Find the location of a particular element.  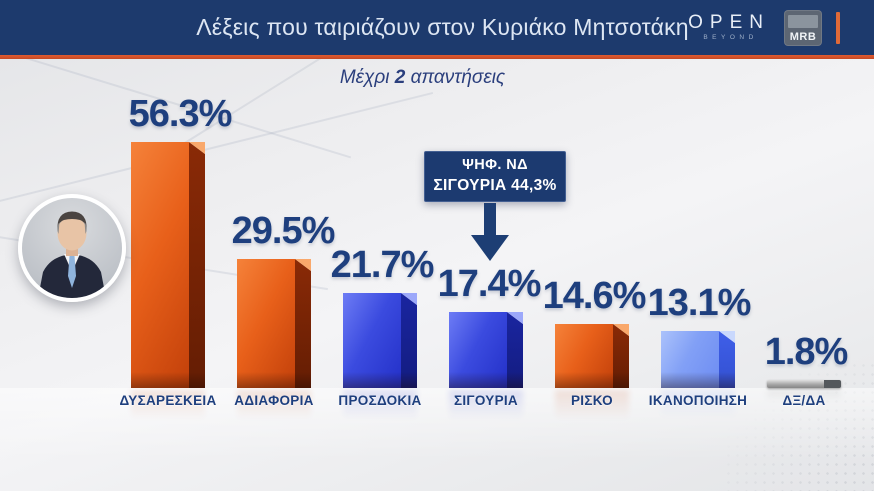

annotation-line2: ΣΙΓΟΥΡΙΑ 44,3% is located at coordinates (495, 185).